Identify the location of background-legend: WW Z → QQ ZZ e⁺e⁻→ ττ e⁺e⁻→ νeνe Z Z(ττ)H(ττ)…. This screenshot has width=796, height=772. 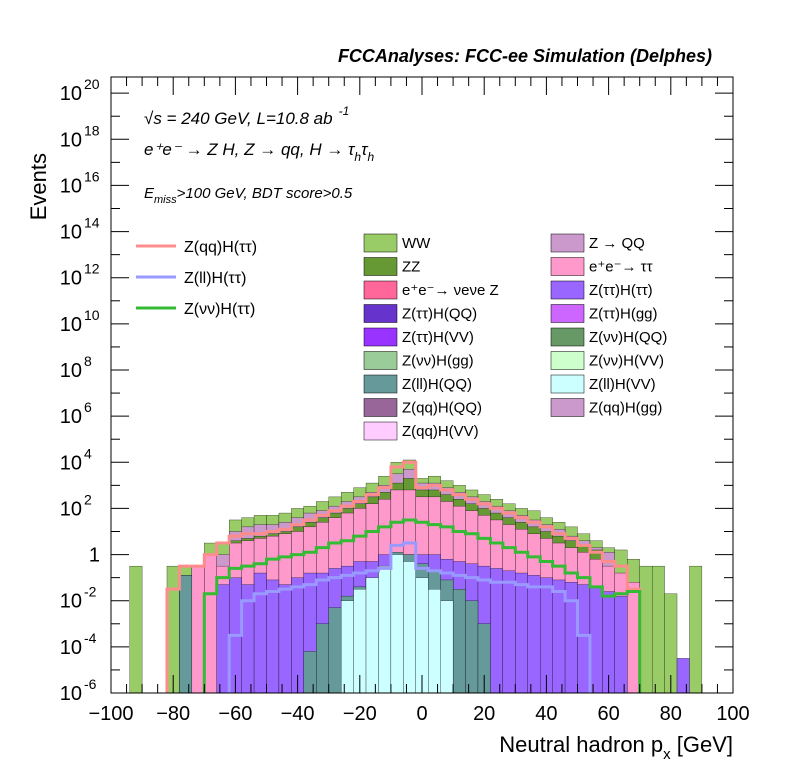
(515, 337).